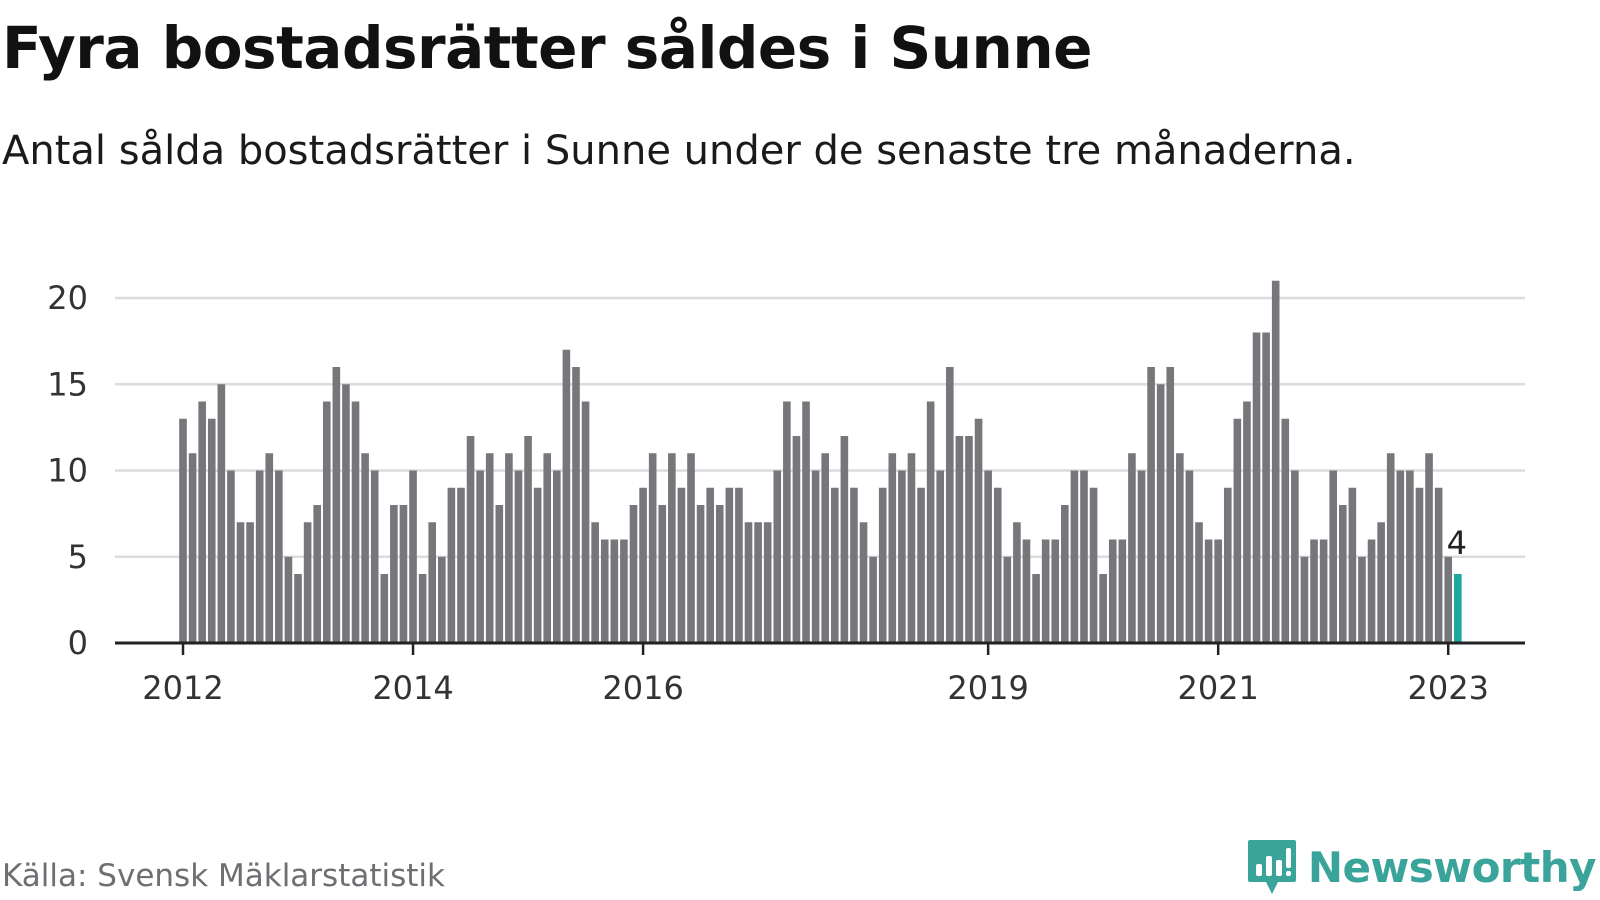  I want to click on x-tick-label: 2021, so click(1217, 688).